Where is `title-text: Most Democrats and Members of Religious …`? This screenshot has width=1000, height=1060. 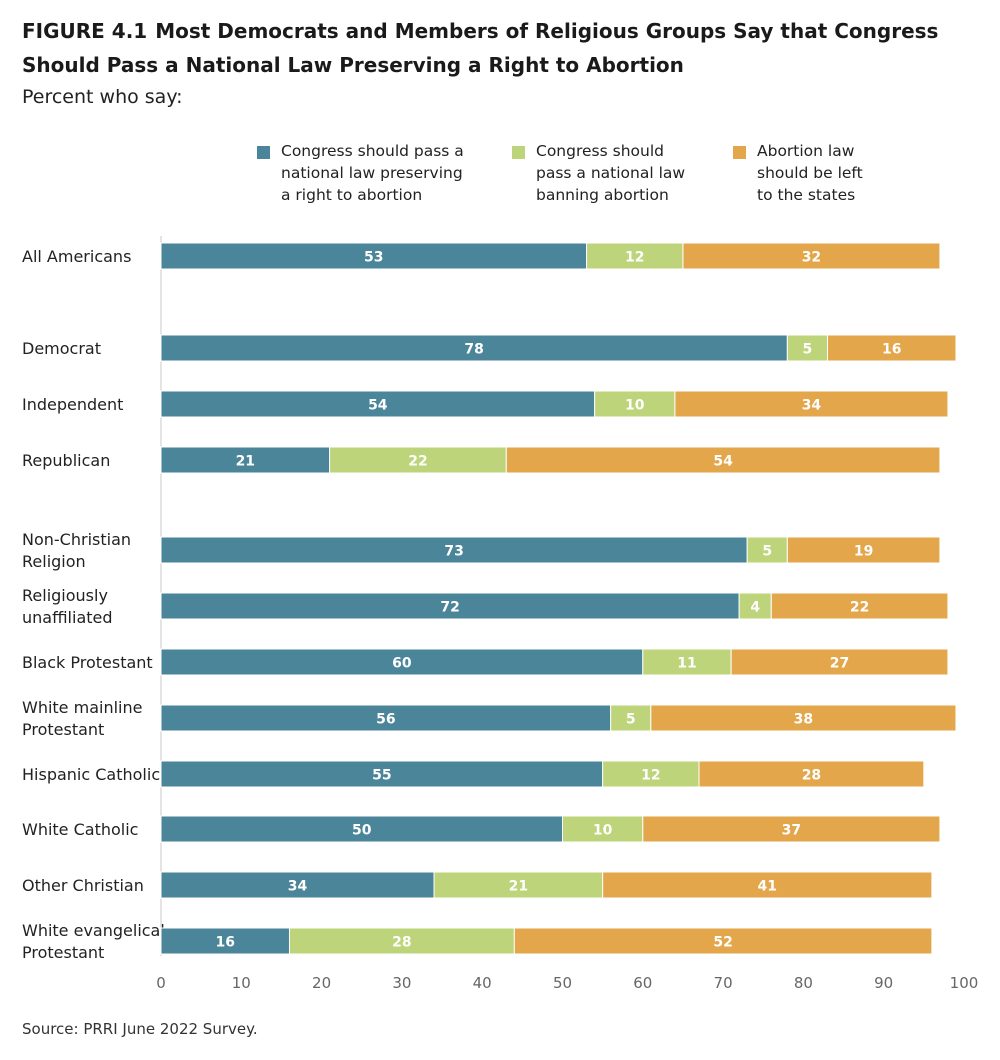 title-text: Most Democrats and Members of Religious … is located at coordinates (480, 48).